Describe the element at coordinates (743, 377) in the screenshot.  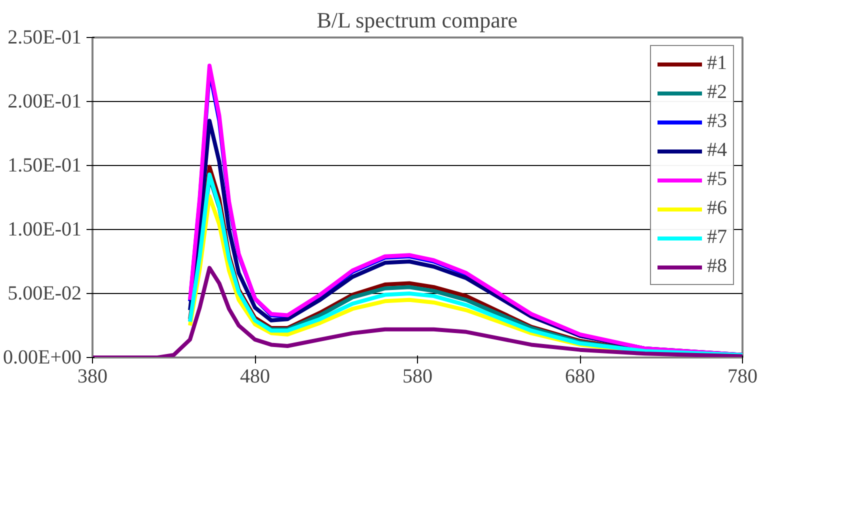
I see `x-tick-label: 780` at that location.